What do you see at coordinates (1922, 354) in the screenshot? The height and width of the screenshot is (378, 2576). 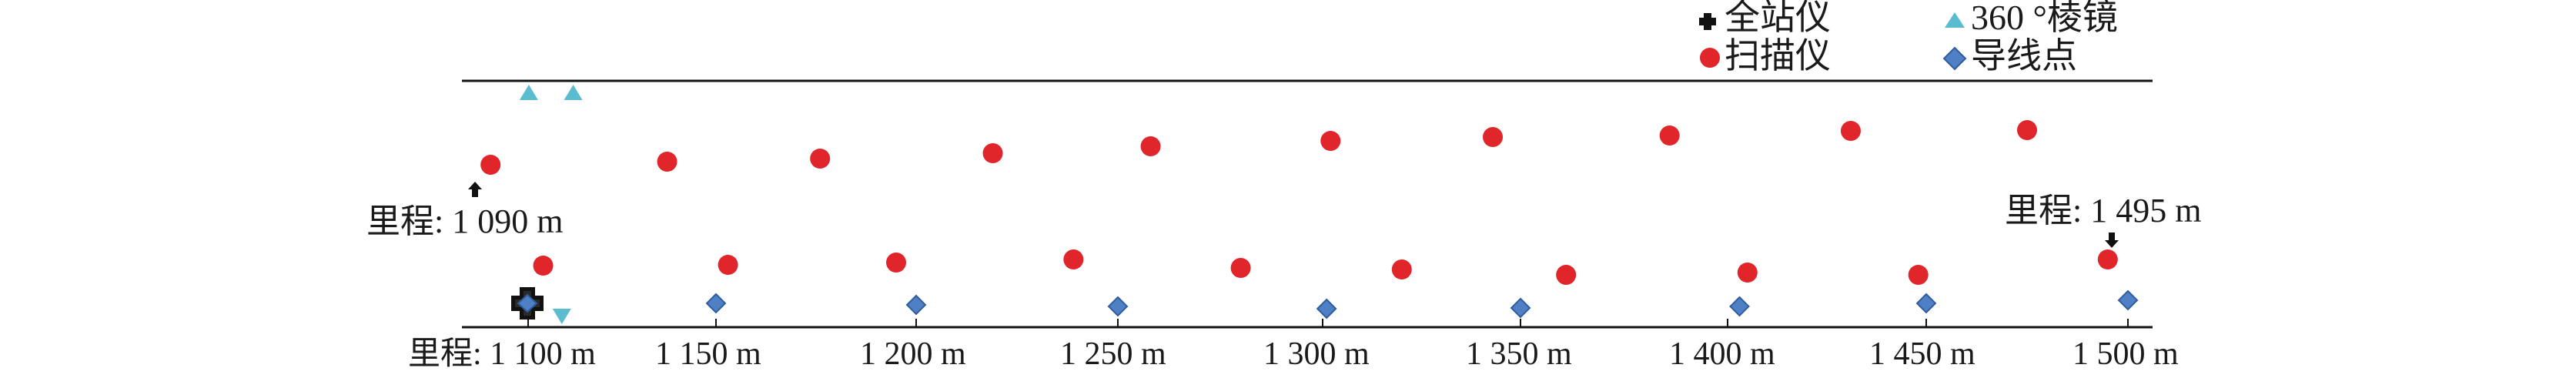 I see `axis-tick-label-1450: 1 450 m` at bounding box center [1922, 354].